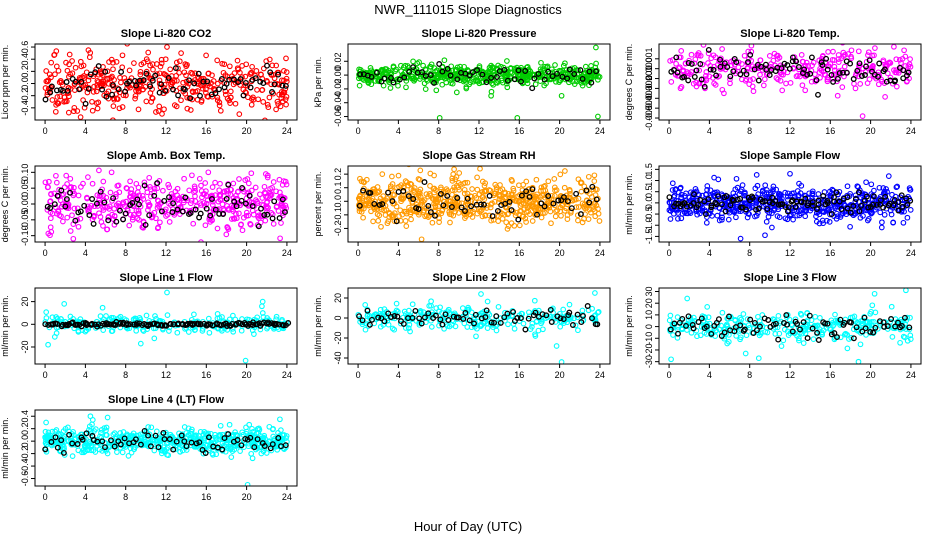 The width and height of the screenshot is (936, 540). What do you see at coordinates (338, 229) in the screenshot?
I see `y-tick-label: -0.2` at bounding box center [338, 229].